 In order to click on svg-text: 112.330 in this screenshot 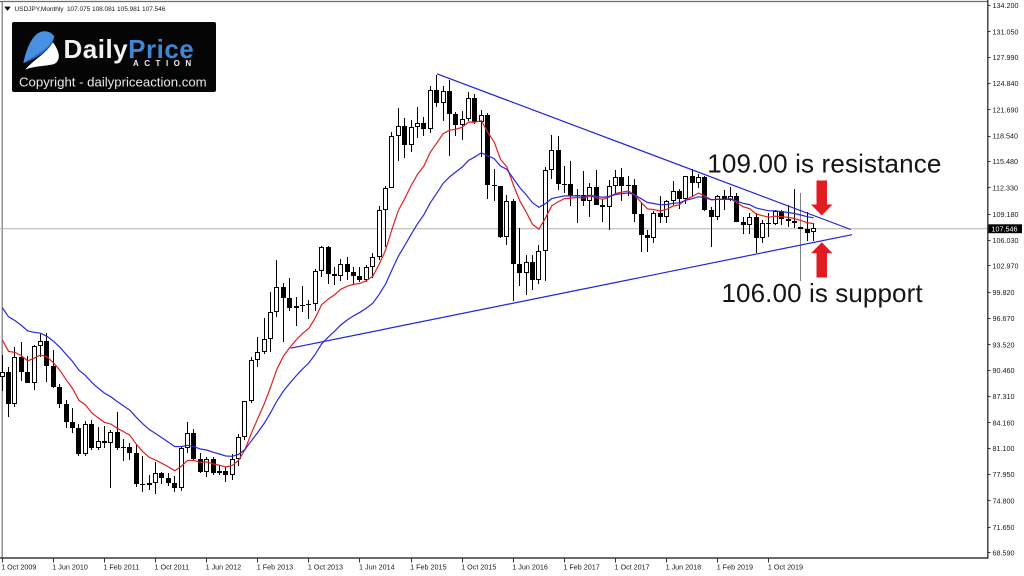, I will do `click(1005, 188)`.